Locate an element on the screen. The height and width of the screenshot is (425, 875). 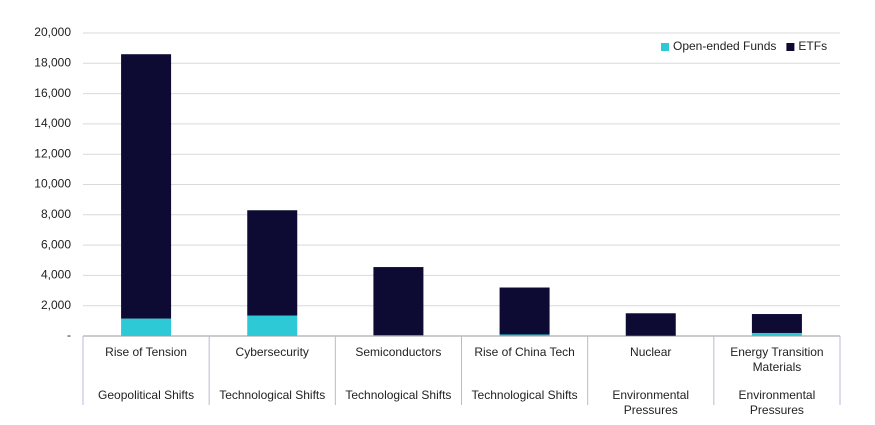
x-tick-label: Semiconductors is located at coordinates (398, 352).